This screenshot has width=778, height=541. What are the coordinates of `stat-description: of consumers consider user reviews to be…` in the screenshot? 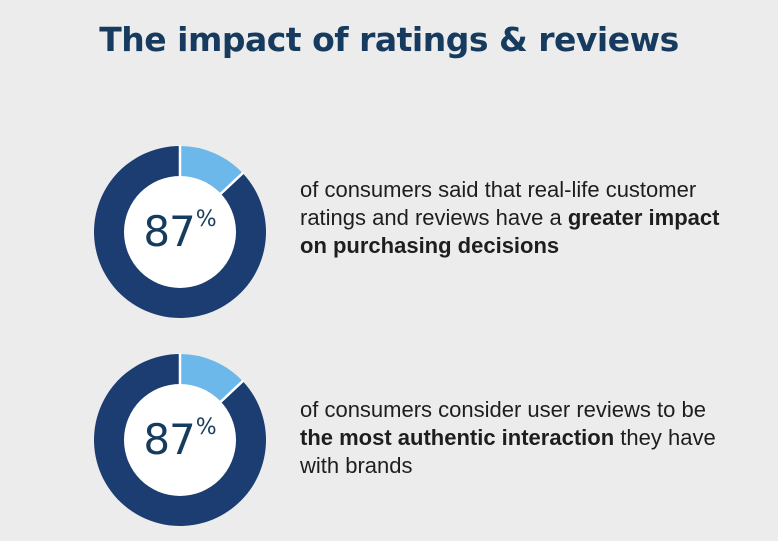 It's located at (510, 438).